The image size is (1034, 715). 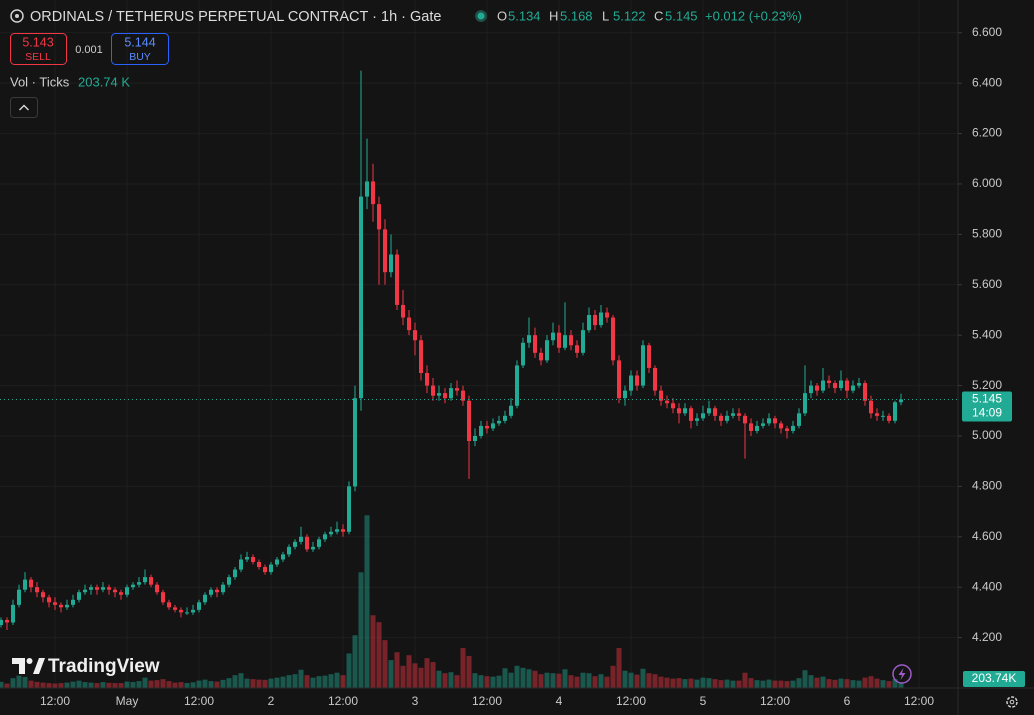 I want to click on symbol-icon, so click(x=17, y=16).